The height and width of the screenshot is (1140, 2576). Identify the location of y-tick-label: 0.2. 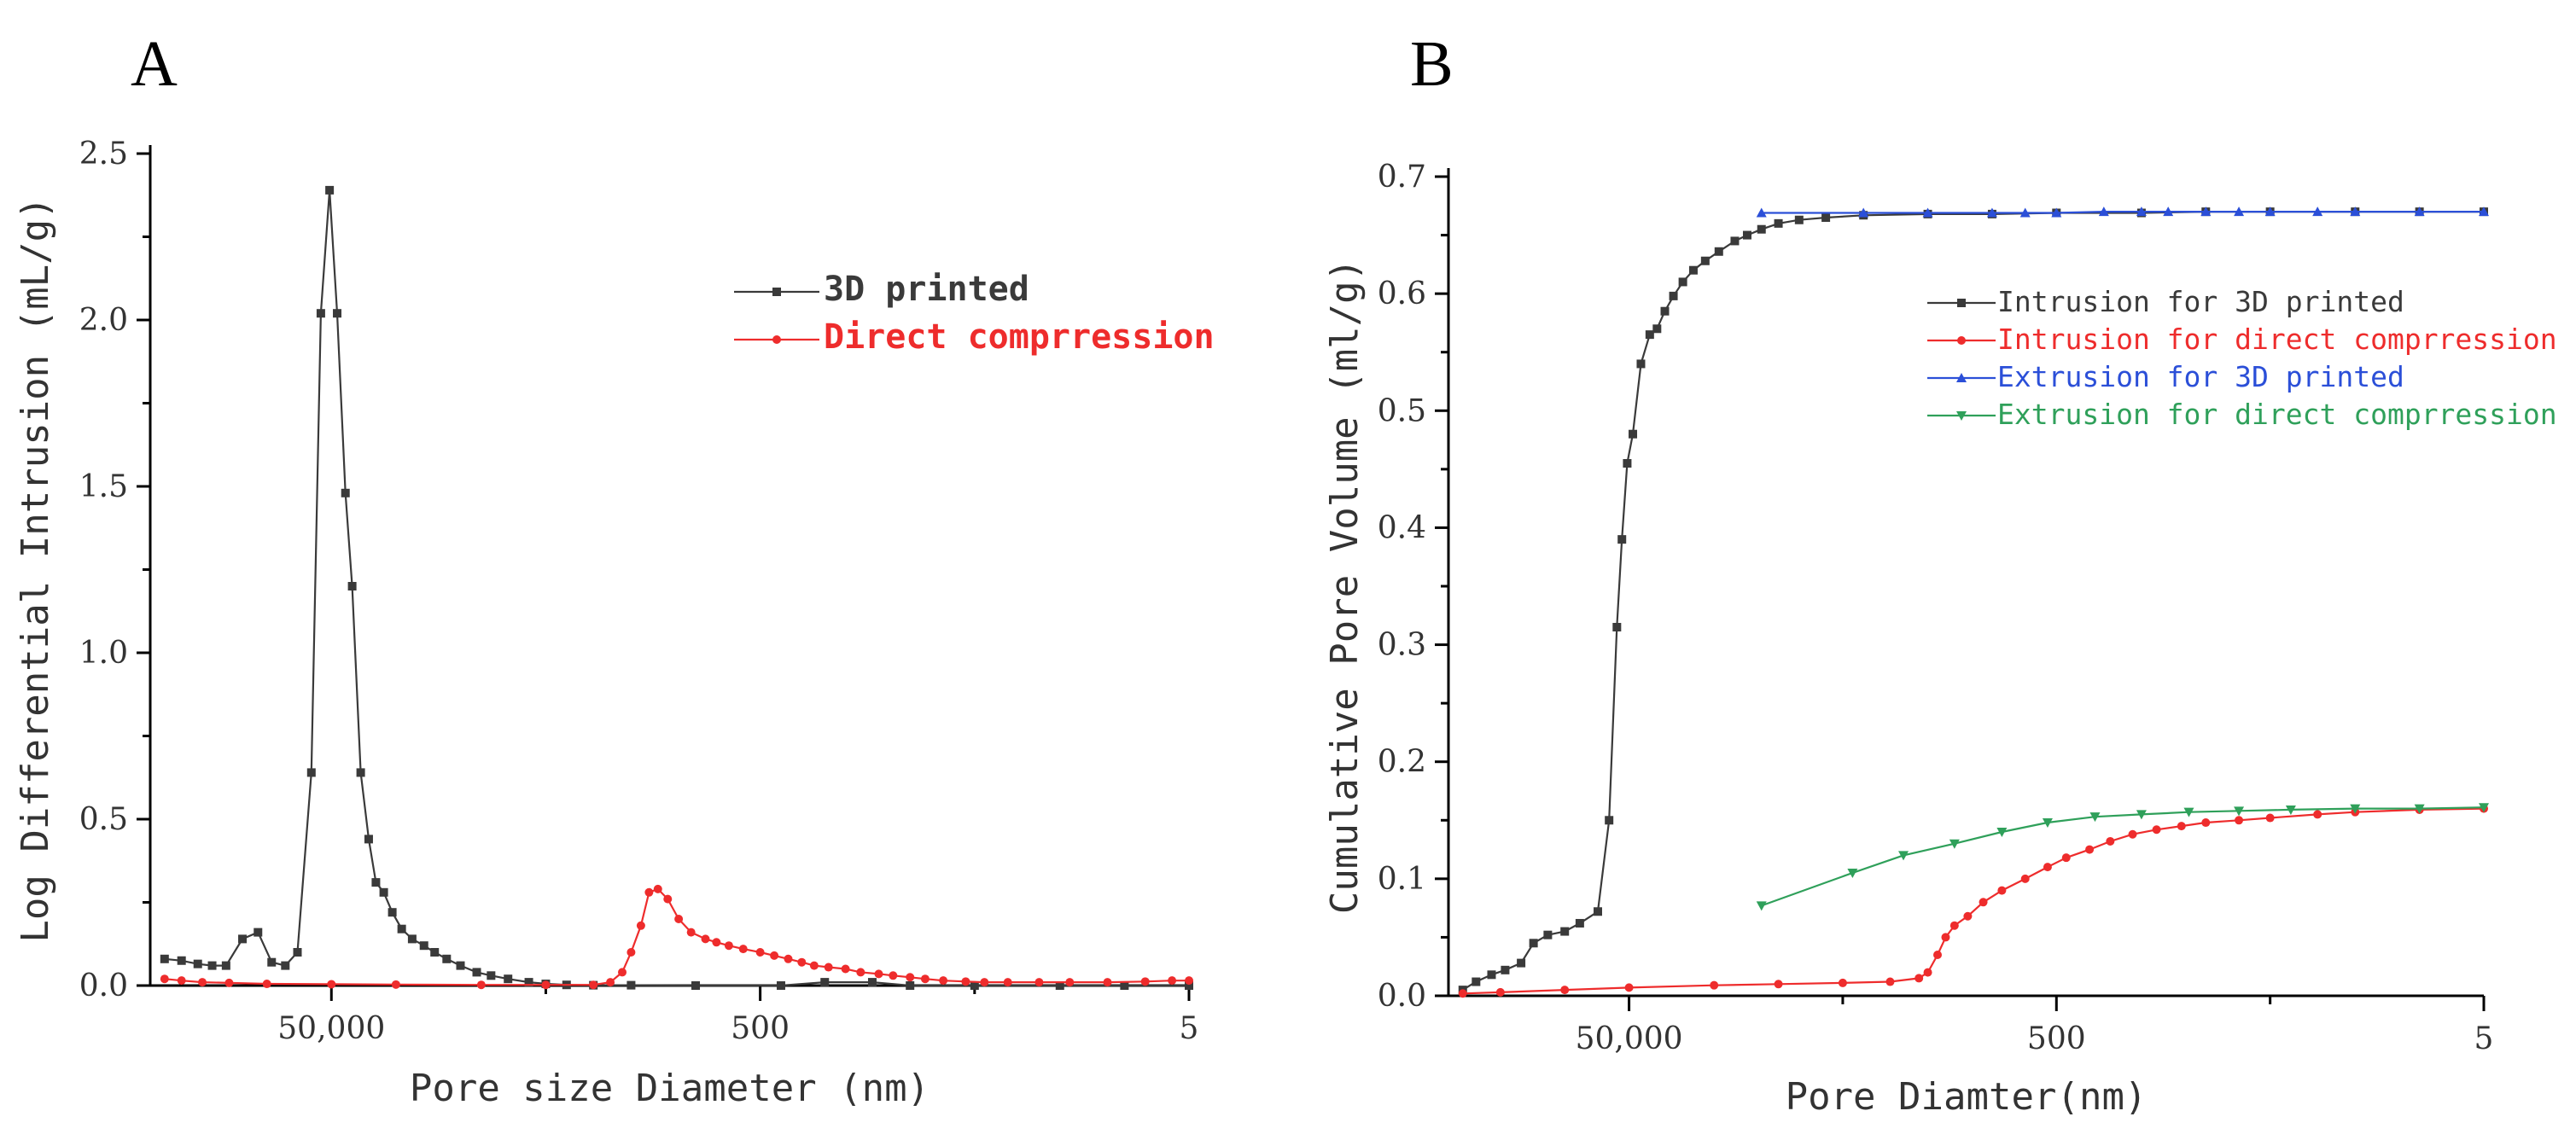
(1402, 763).